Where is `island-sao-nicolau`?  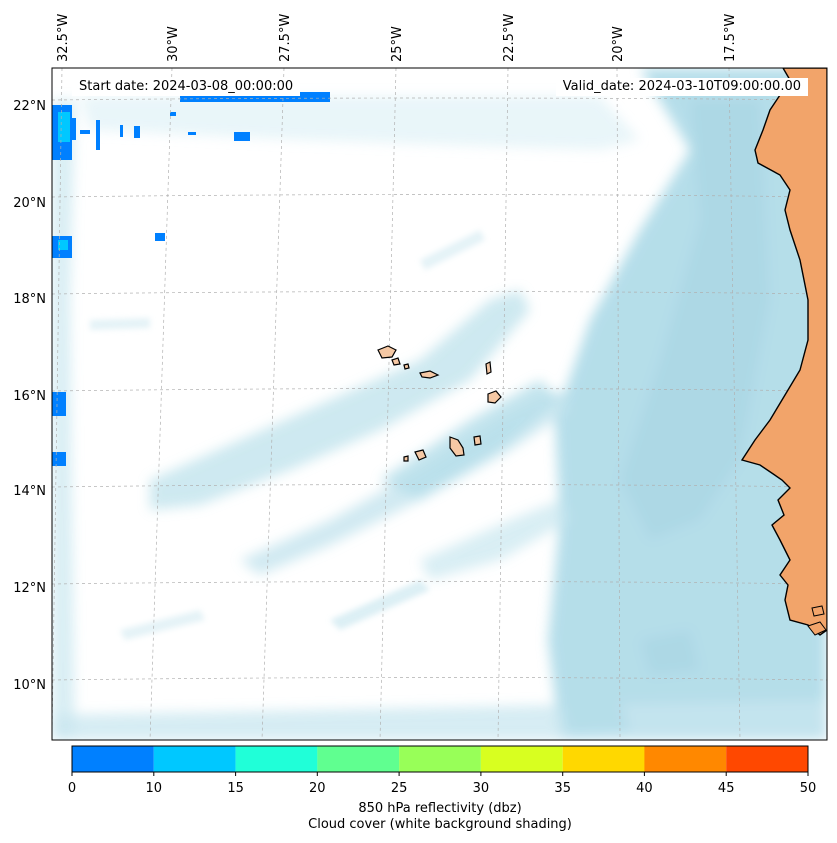 island-sao-nicolau is located at coordinates (429, 374).